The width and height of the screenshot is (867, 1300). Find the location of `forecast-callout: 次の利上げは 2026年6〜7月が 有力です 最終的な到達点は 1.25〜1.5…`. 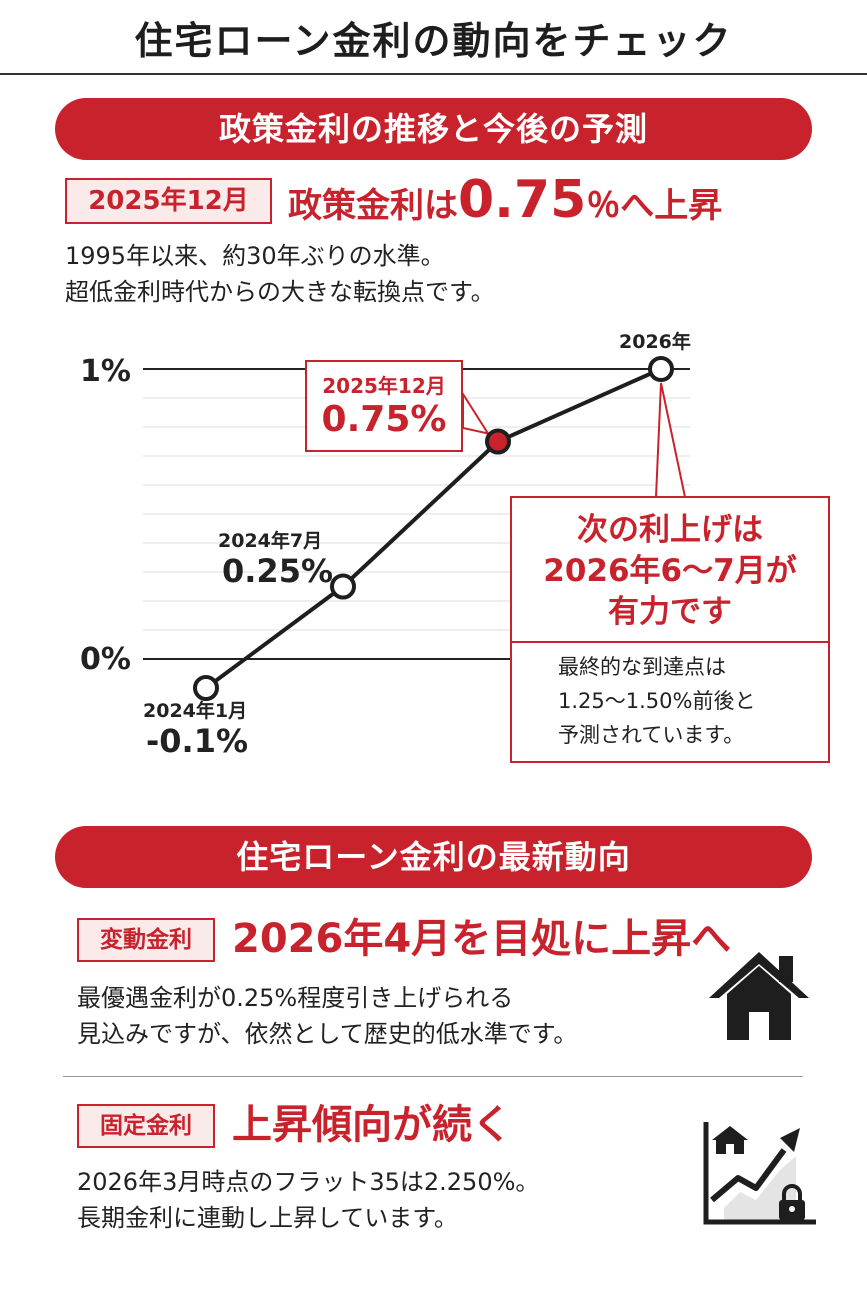

forecast-callout: 次の利上げは 2026年6〜7月が 有力です 最終的な到達点は 1.25〜1.5… is located at coordinates (670, 629).